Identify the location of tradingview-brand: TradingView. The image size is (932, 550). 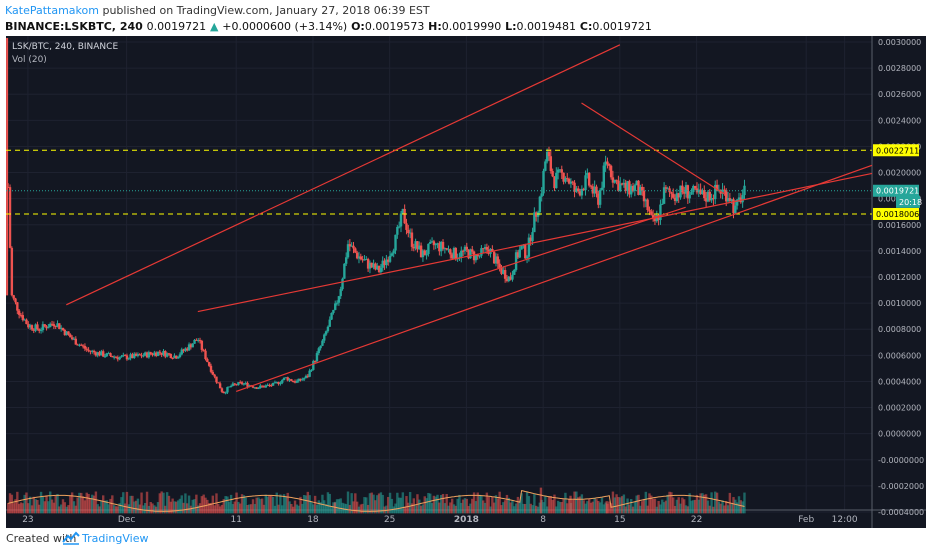
(115, 538).